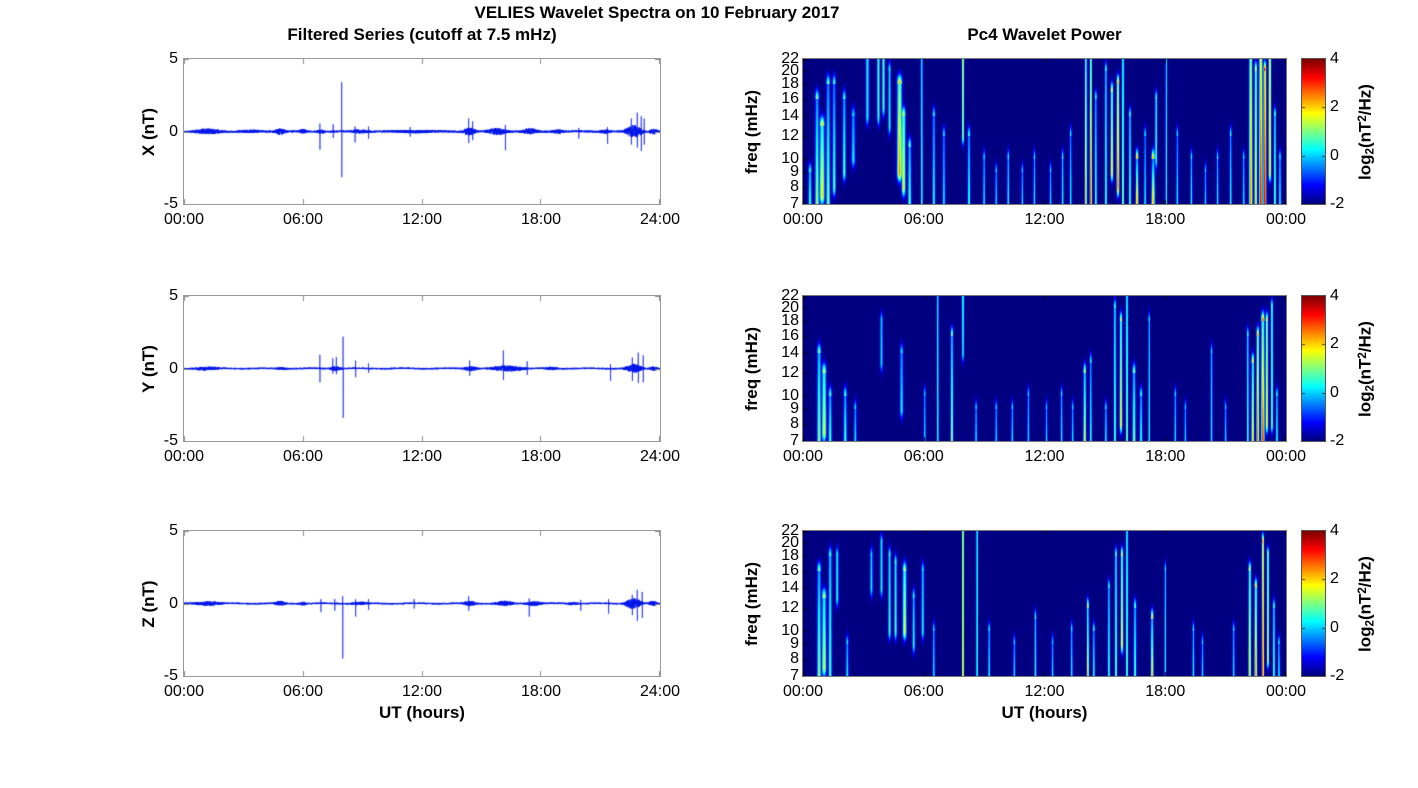 This screenshot has width=1418, height=788. Describe the element at coordinates (1334, 392) in the screenshot. I see `colorbar-y-tick-label: 0` at that location.